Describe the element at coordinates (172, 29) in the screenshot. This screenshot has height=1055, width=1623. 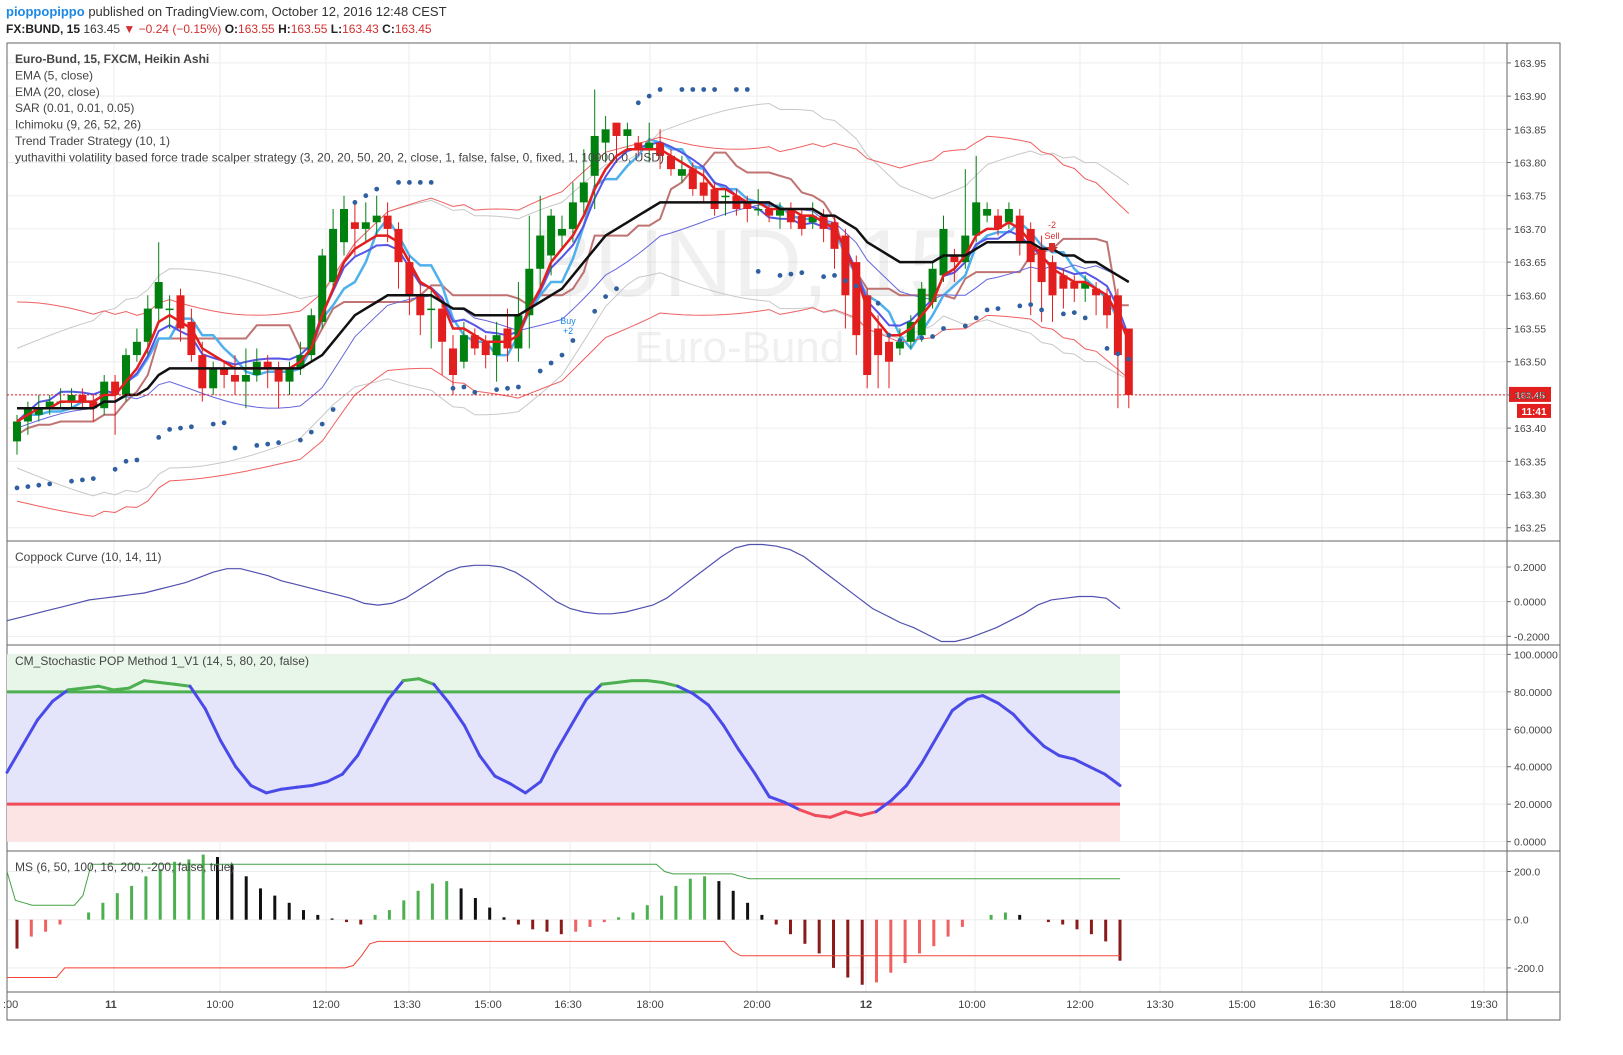
I see `price-change: ▼ −0.24 (−0.15%)` at that location.